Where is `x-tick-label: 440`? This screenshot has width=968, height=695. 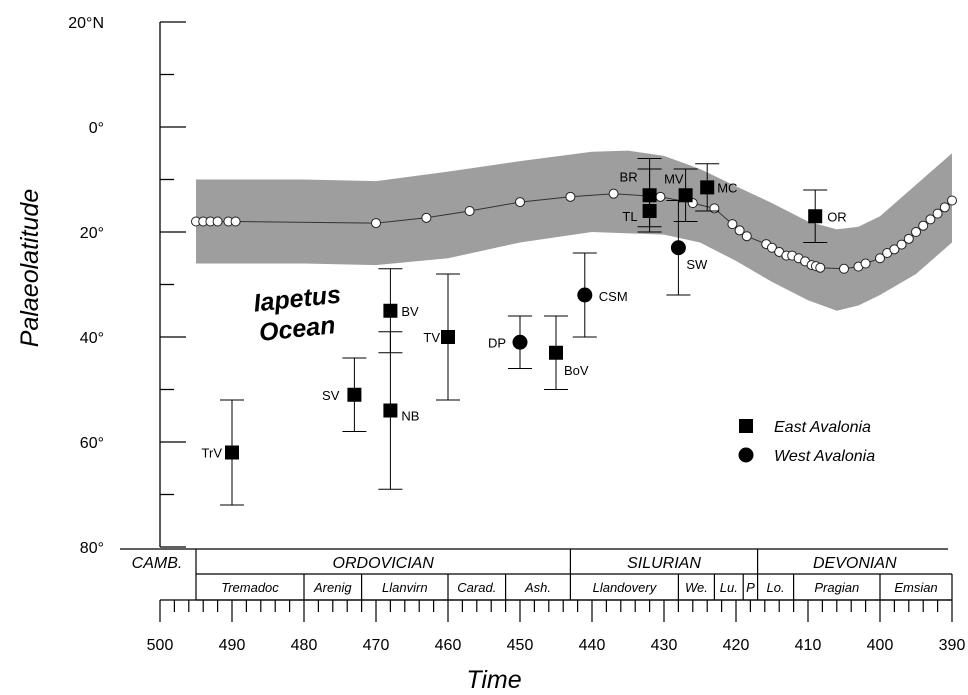 x-tick-label: 440 is located at coordinates (592, 645).